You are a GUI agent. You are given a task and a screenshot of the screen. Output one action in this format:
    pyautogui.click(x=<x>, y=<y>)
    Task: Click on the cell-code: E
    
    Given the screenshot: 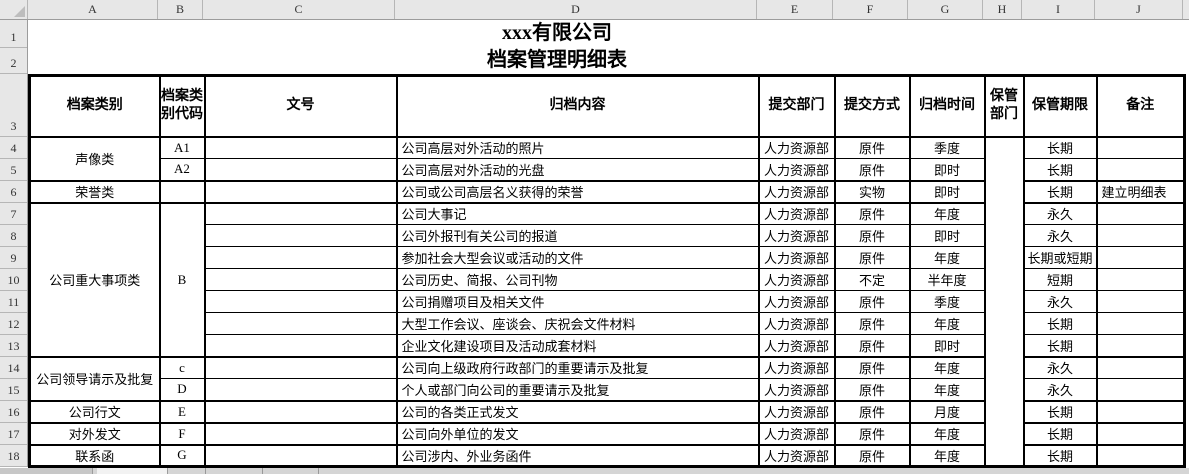 What is the action you would take?
    pyautogui.click(x=182, y=411)
    